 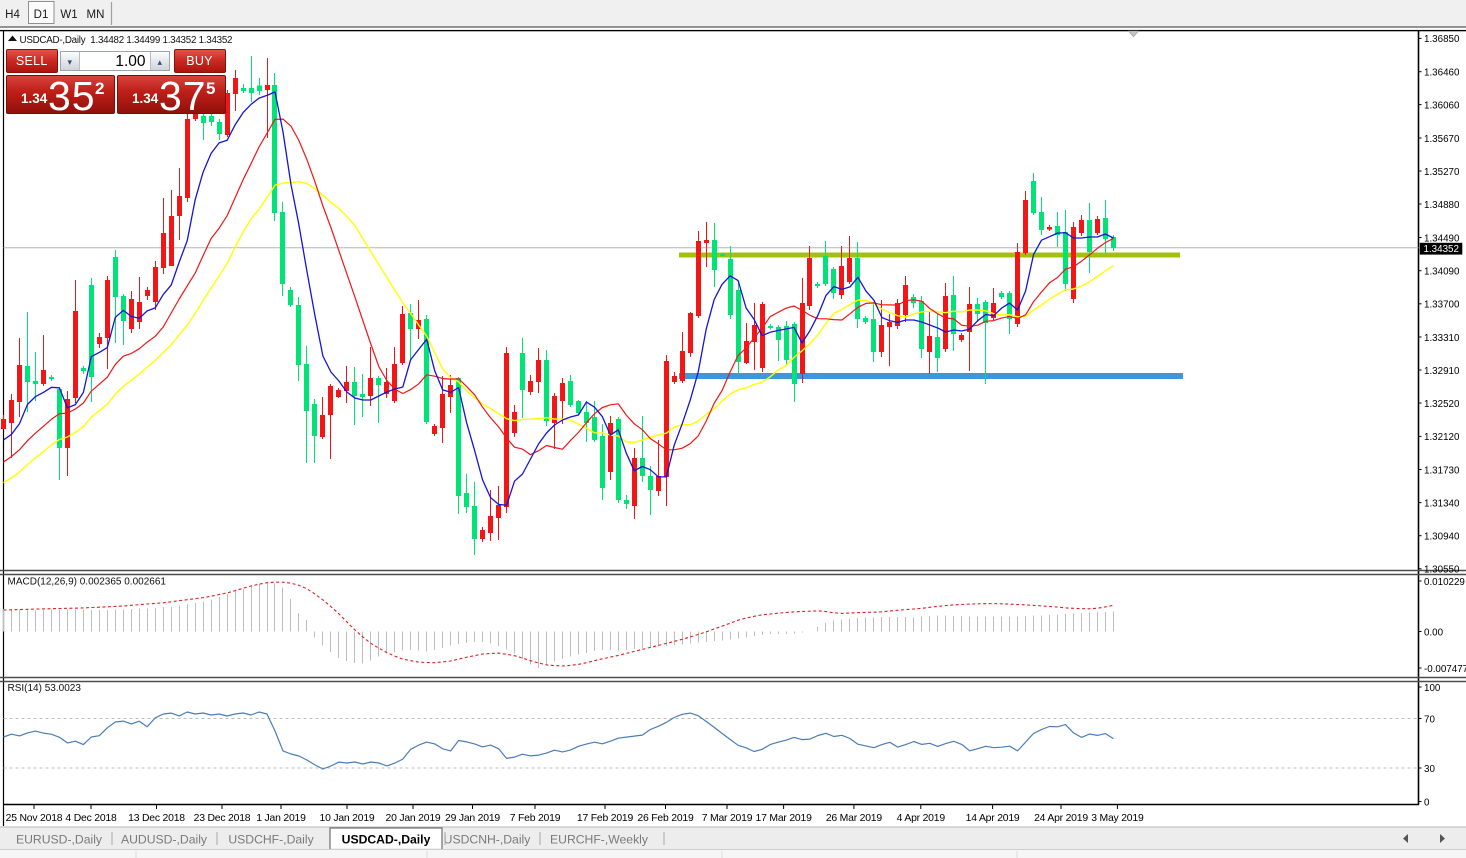 I want to click on svg-text: 26 Mar 2019, so click(x=854, y=818).